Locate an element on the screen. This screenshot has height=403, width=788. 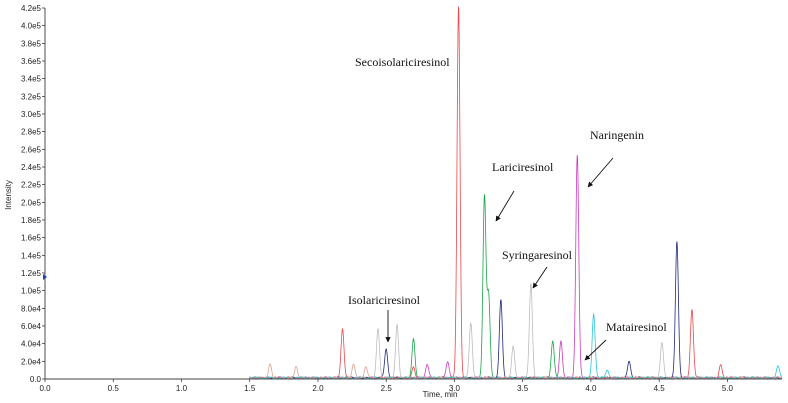
y-tick-label: 1.2e5 is located at coordinates (31, 273).